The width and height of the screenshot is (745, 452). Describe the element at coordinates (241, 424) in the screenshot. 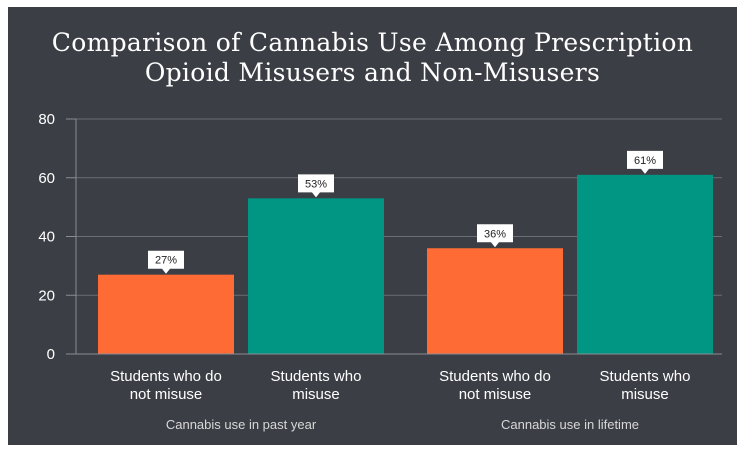

I see `group-label: Cannabis use in past year` at that location.